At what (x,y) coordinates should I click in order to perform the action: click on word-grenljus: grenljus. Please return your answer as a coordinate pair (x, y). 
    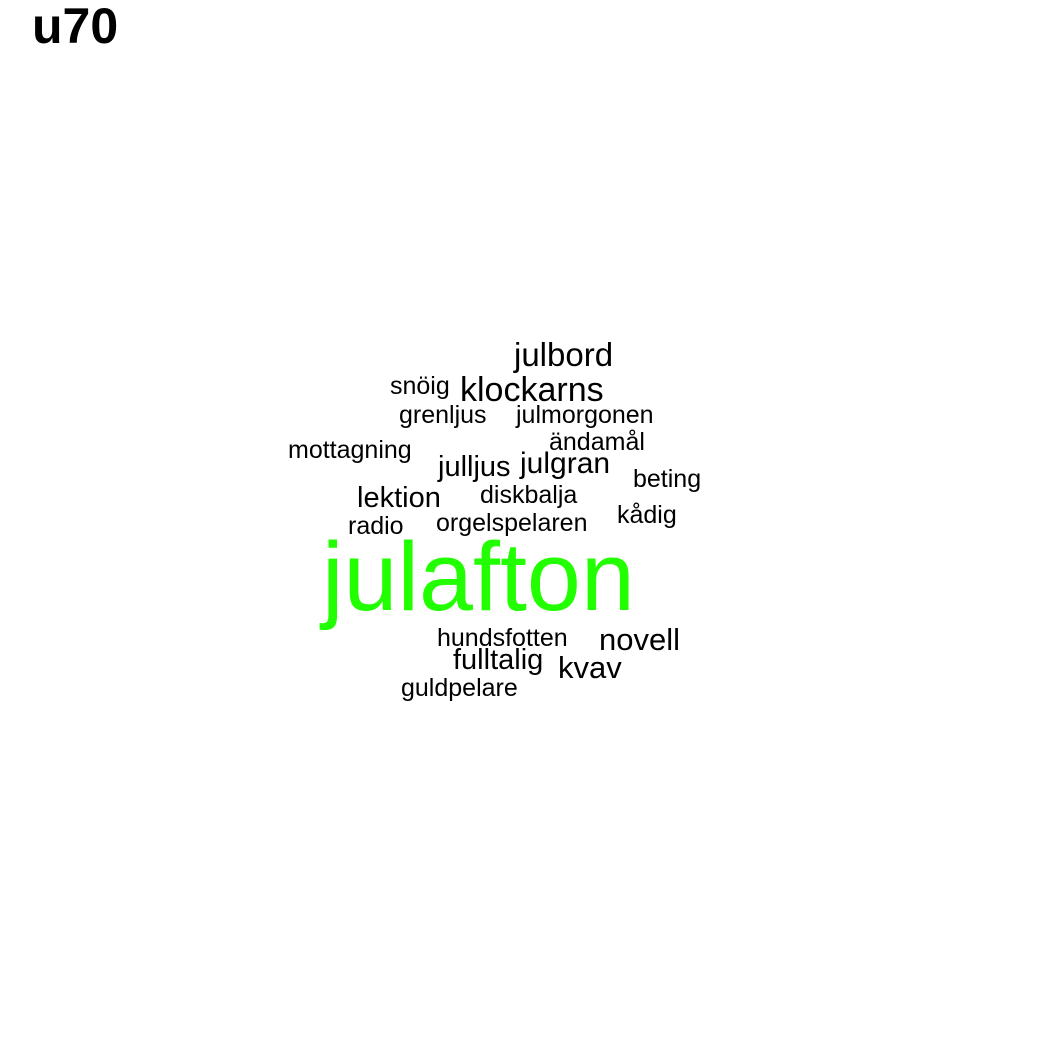
    Looking at the image, I should click on (443, 415).